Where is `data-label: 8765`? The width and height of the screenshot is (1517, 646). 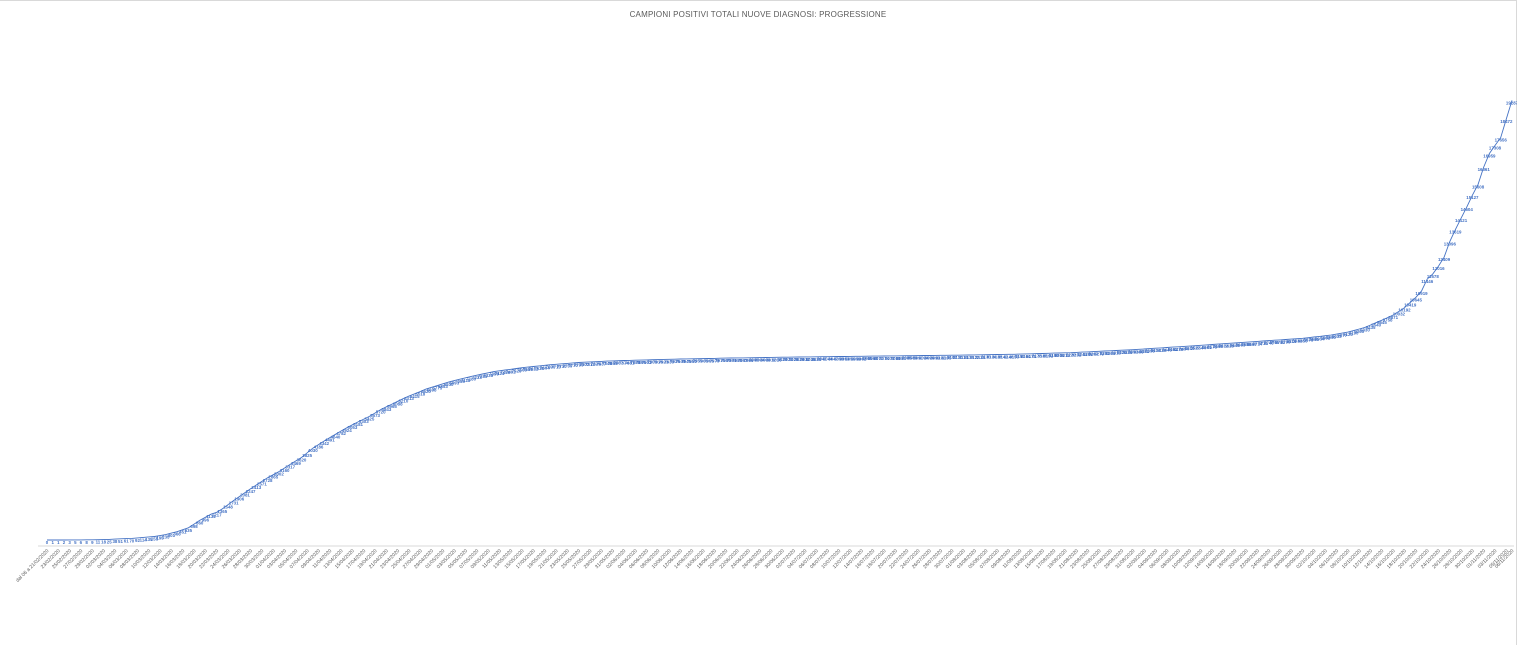
data-label: 8765 is located at coordinates (1275, 342).